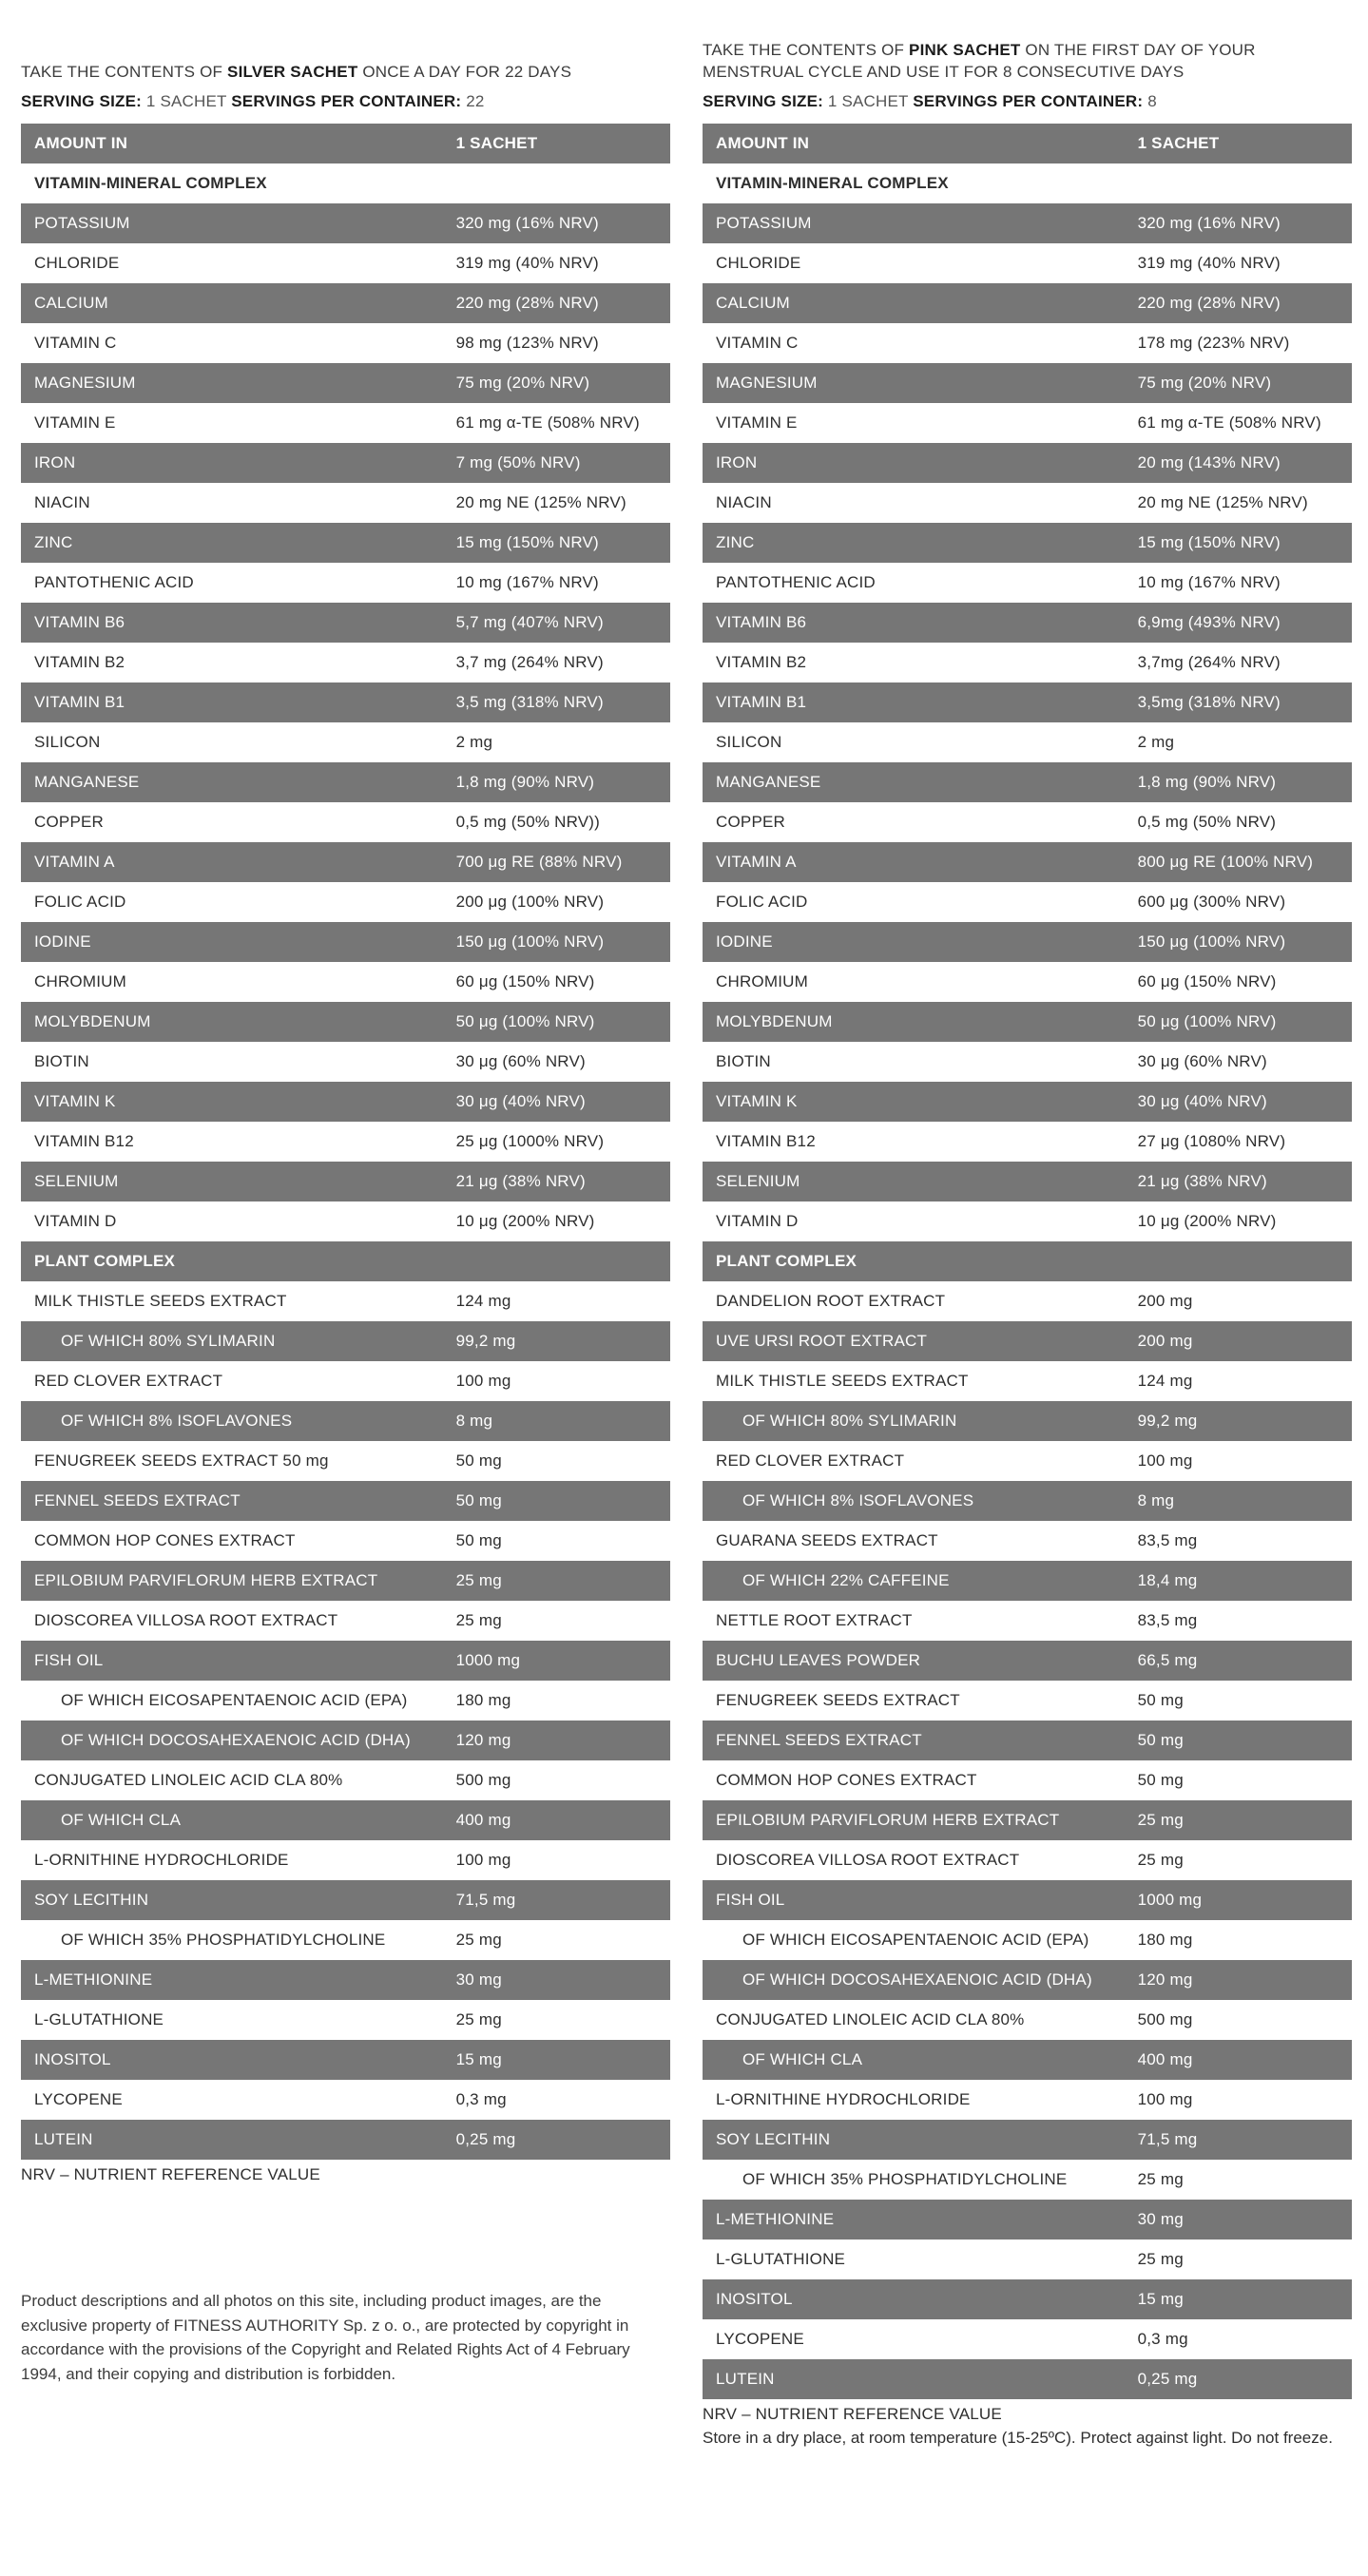 This screenshot has height=2576, width=1368. I want to click on nutrient-value: 50 mg, so click(478, 1499).